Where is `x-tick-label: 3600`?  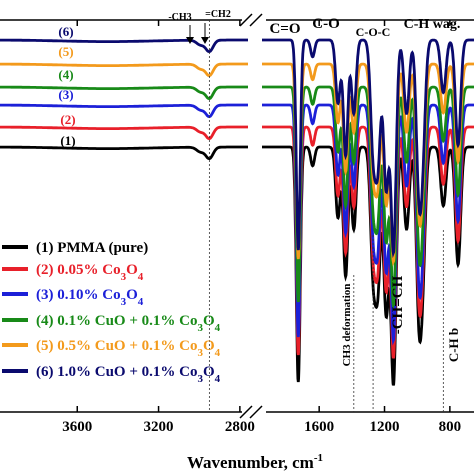
x-tick-label: 3600 is located at coordinates (77, 427).